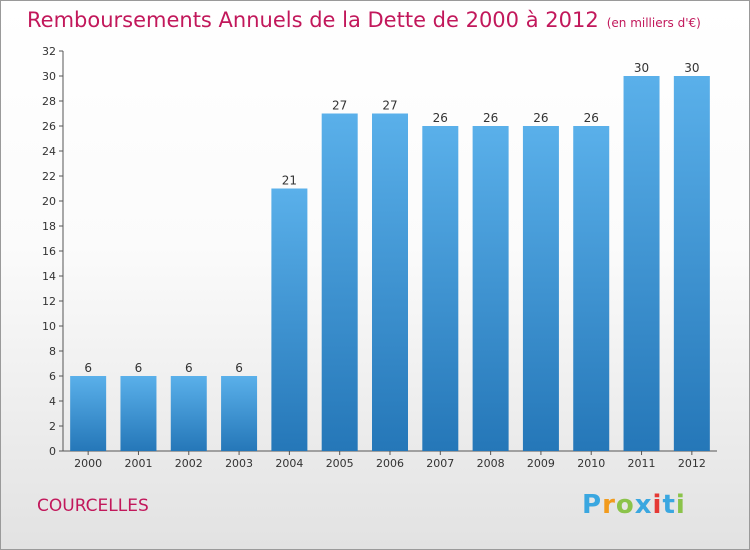 The image size is (750, 550). What do you see at coordinates (49, 251) in the screenshot?
I see `y-tick-label: 16` at bounding box center [49, 251].